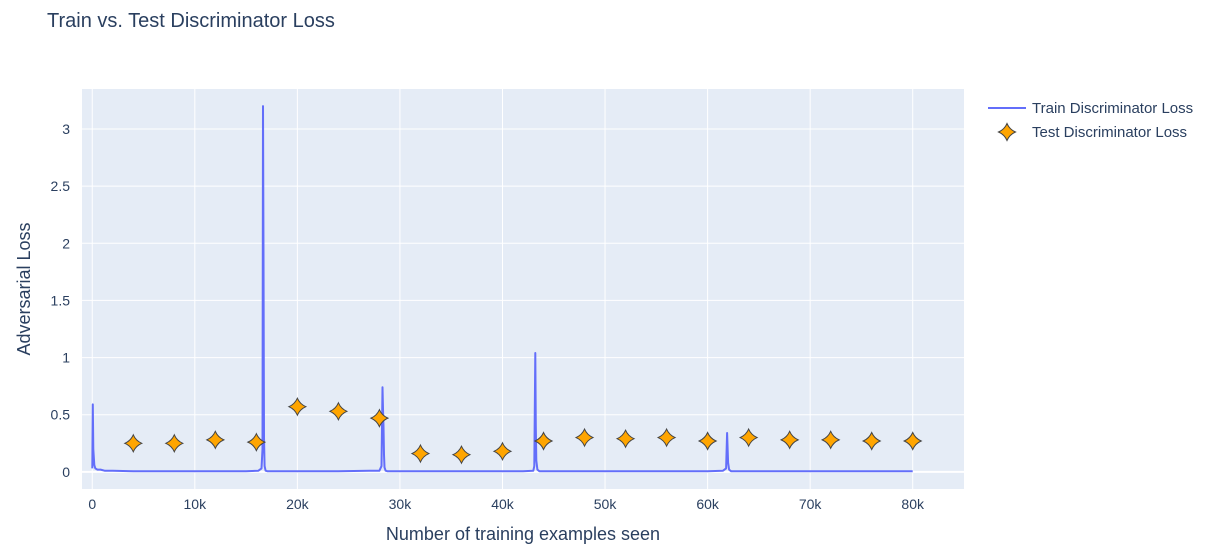 The image size is (1217, 551). Describe the element at coordinates (708, 504) in the screenshot. I see `x-tick-label: 60k` at that location.